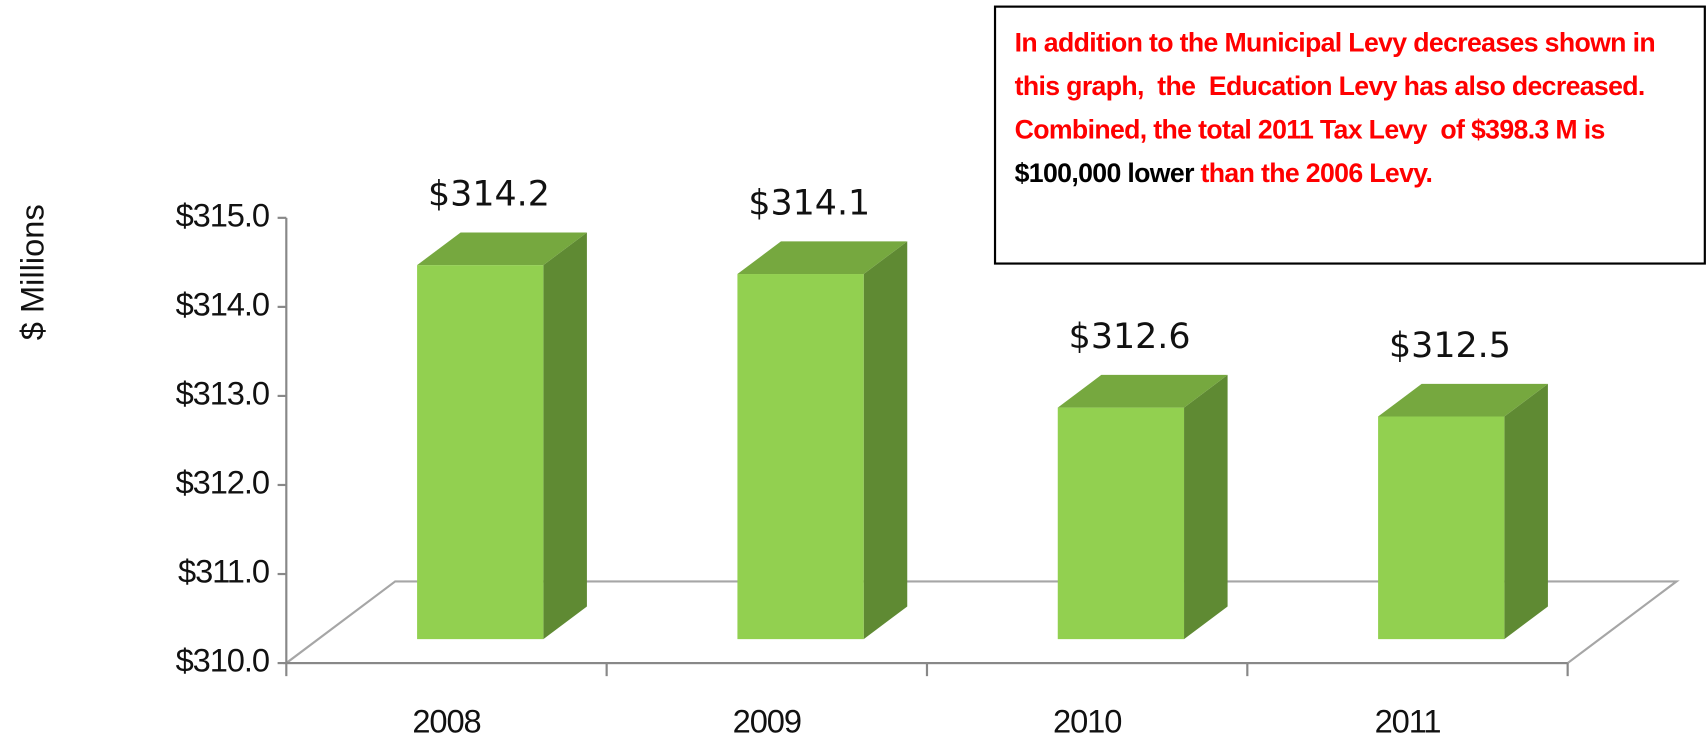 Image resolution: width=1707 pixels, height=747 pixels. What do you see at coordinates (1313, 174) in the screenshot?
I see `annotation-text: than the 2006 Levy.` at bounding box center [1313, 174].